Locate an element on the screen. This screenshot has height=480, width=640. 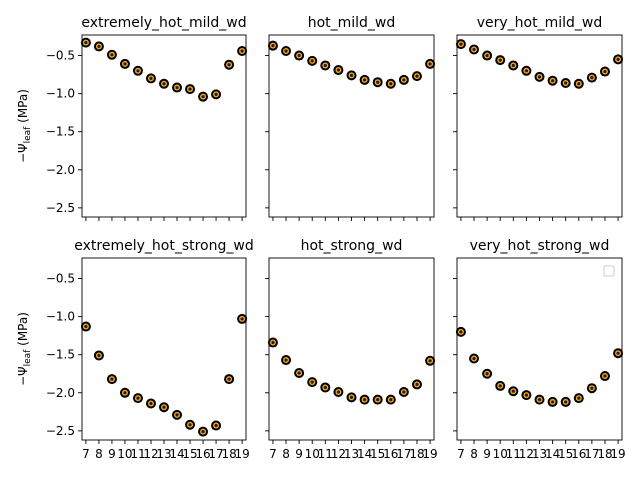
y-tick-label: −2.5 is located at coordinates (60, 431).